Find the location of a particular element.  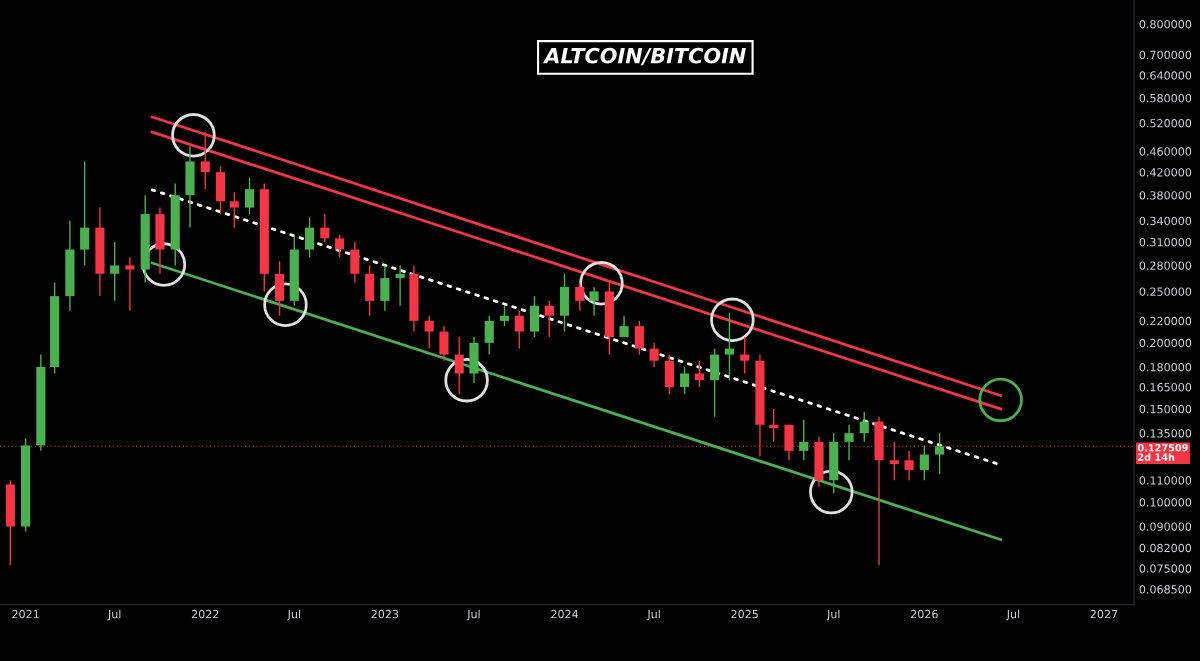

x-tick-label: 2026 is located at coordinates (924, 614).